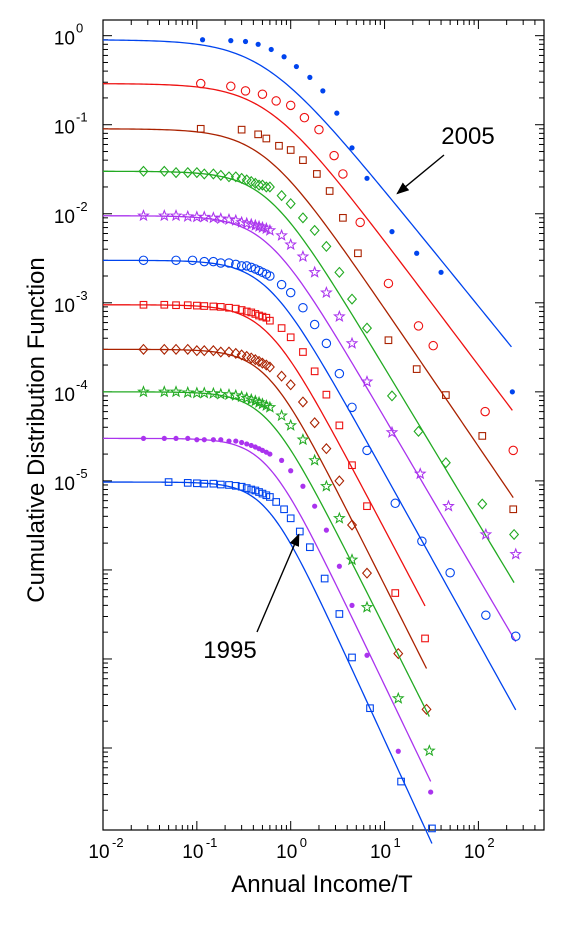  Describe the element at coordinates (212, 842) in the screenshot. I see `x-tick-exponent: -1` at that location.